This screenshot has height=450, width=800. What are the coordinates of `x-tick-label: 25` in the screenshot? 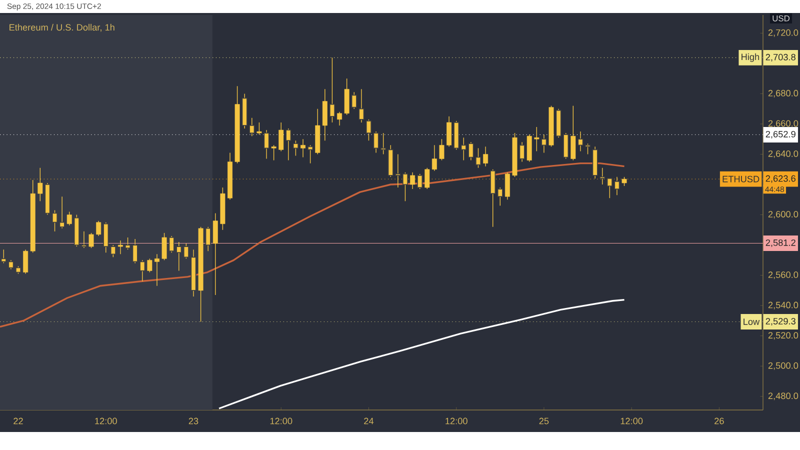 It's located at (544, 421).